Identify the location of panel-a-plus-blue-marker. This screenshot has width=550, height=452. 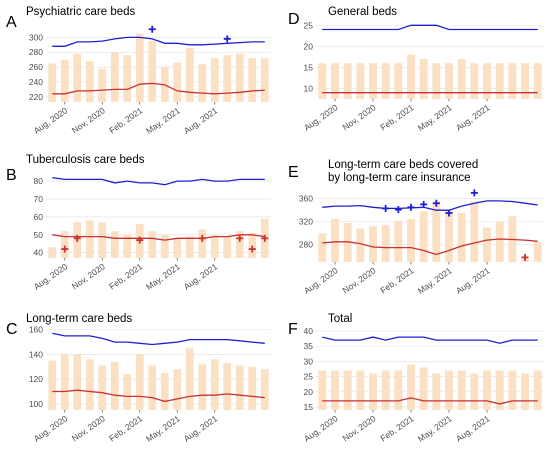
(227, 39).